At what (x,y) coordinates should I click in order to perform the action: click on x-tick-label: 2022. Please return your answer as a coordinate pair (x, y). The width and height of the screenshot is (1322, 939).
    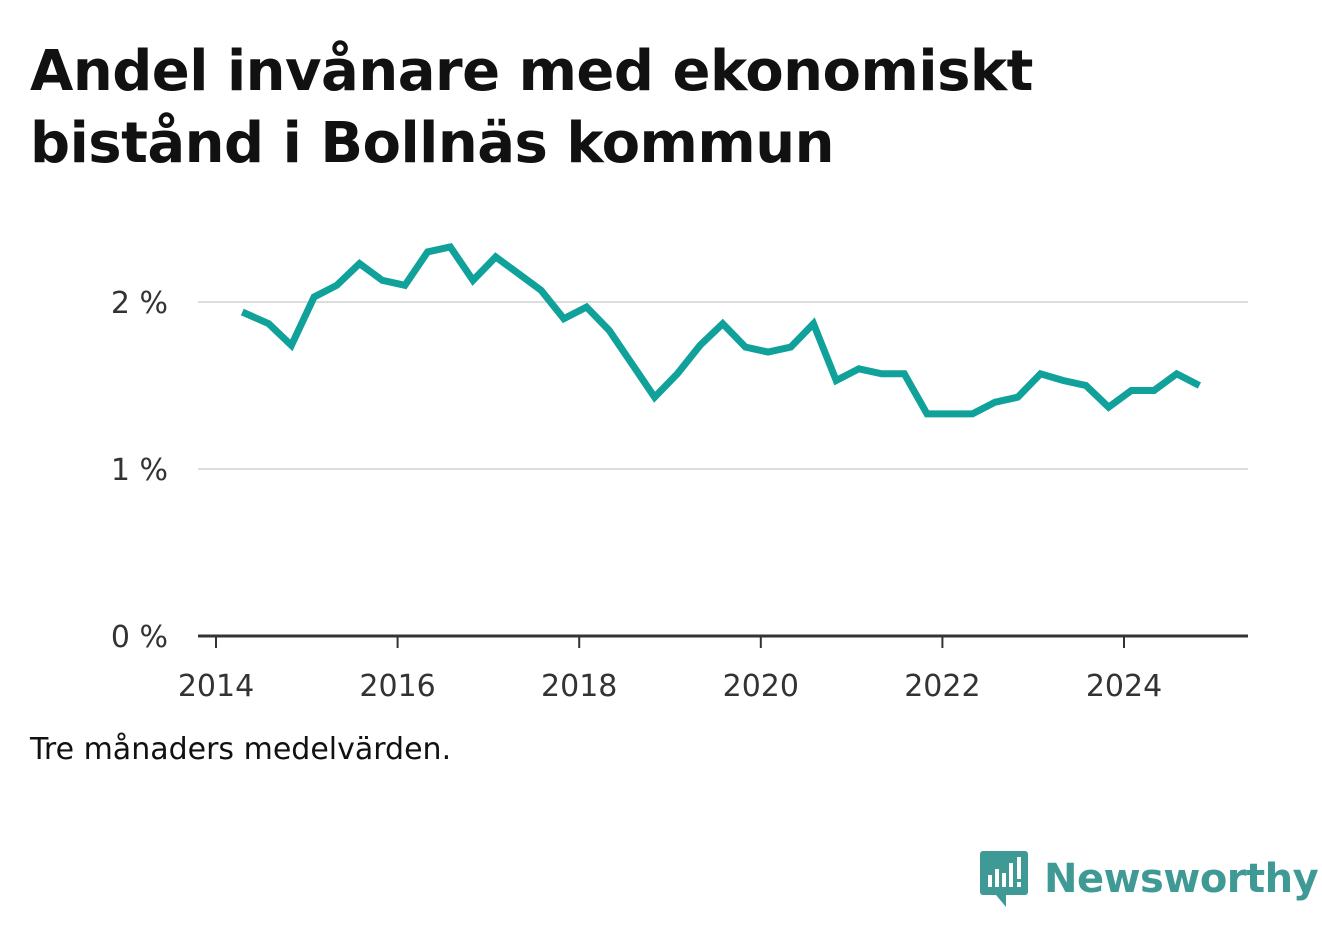
    Looking at the image, I should click on (942, 686).